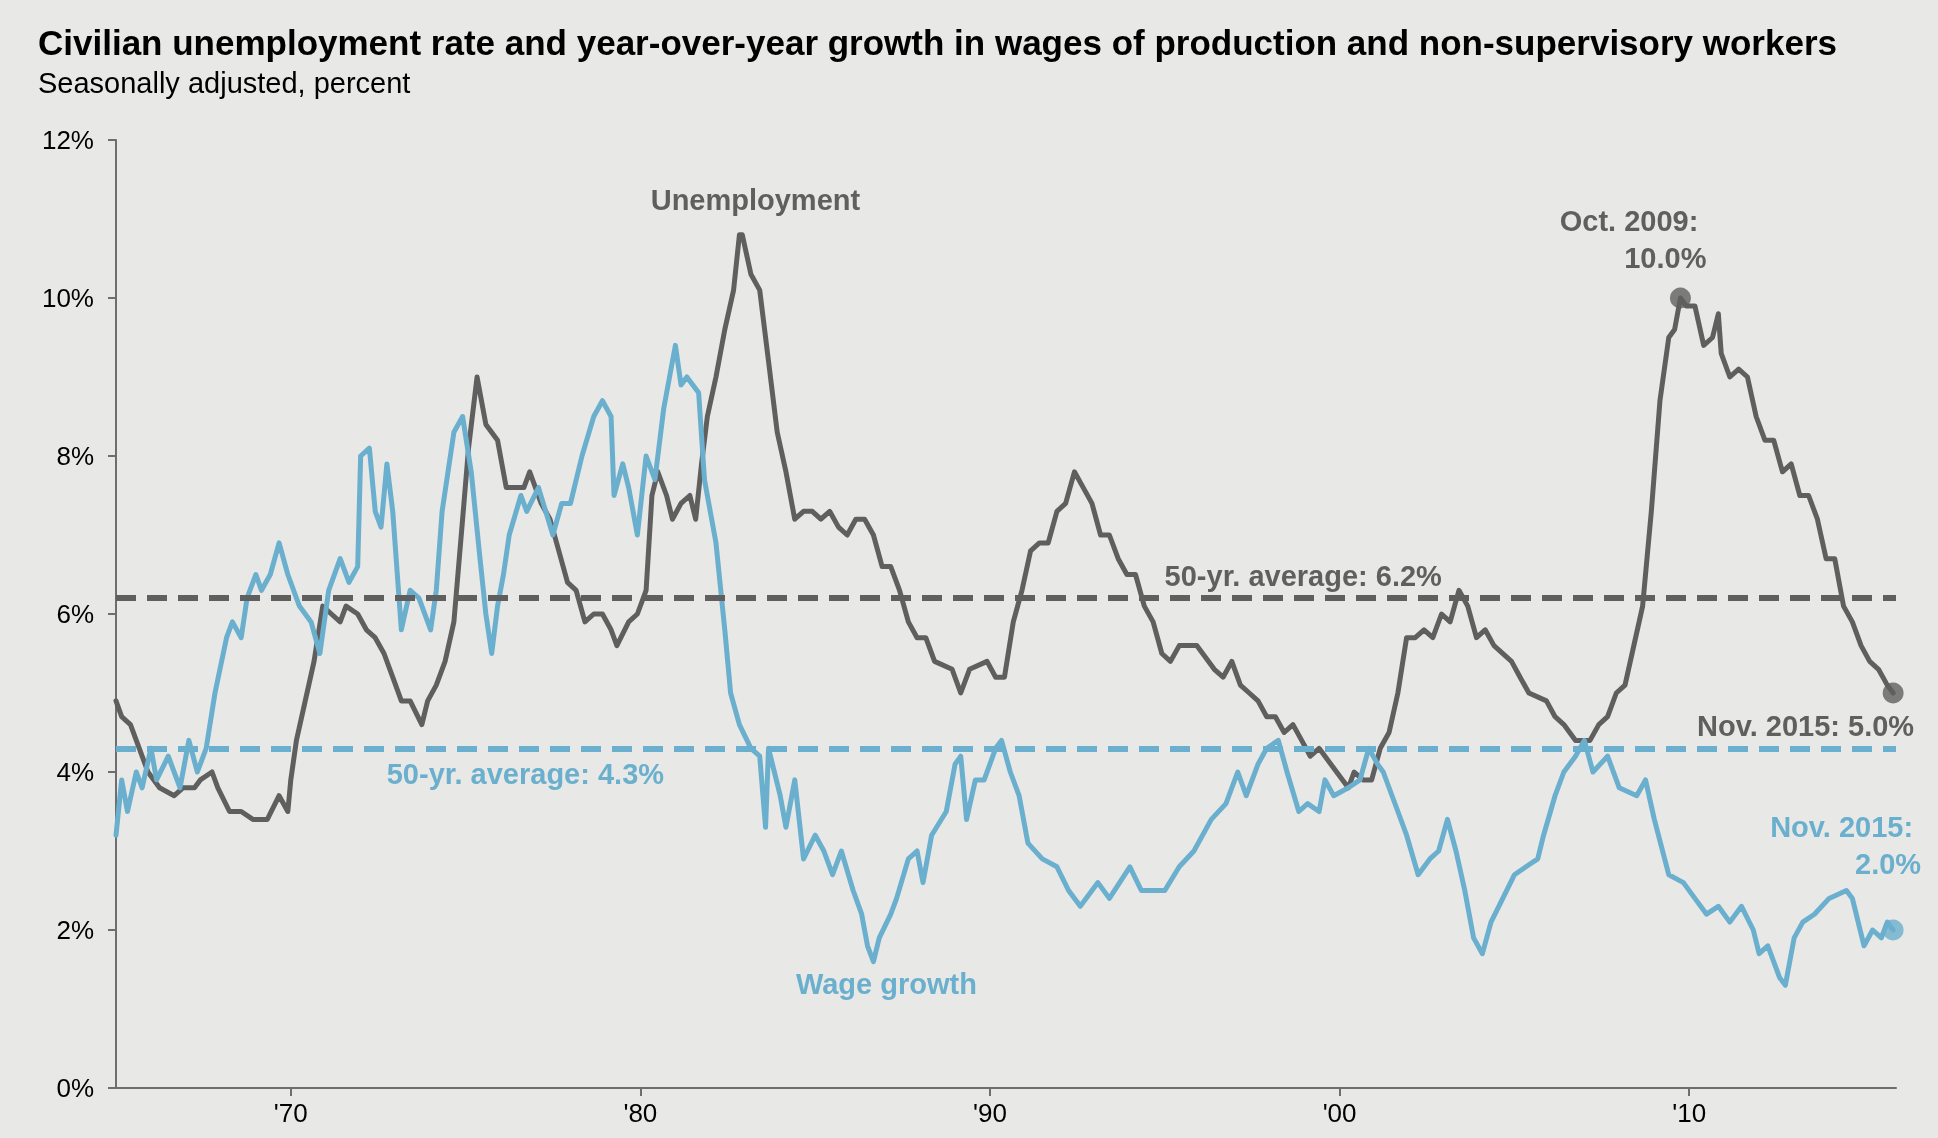  Describe the element at coordinates (1339, 1113) in the screenshot. I see `x-tick-label: '00` at that location.